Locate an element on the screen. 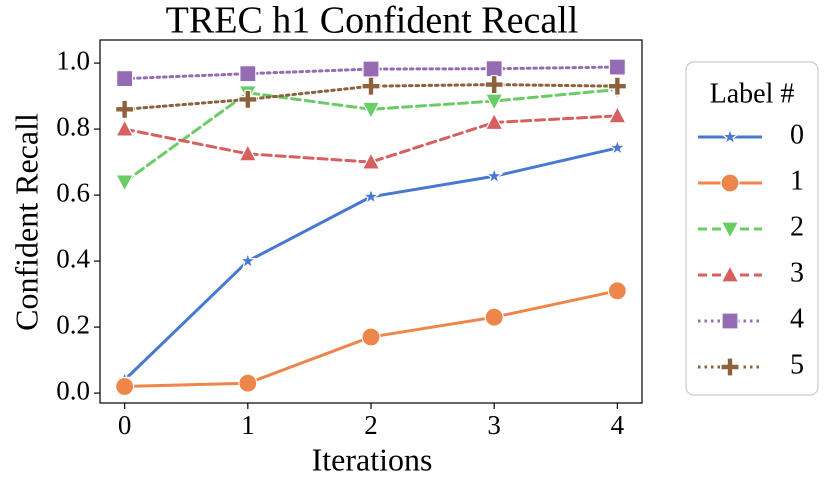 The image size is (830, 494). legend-box is located at coordinates (752, 228).